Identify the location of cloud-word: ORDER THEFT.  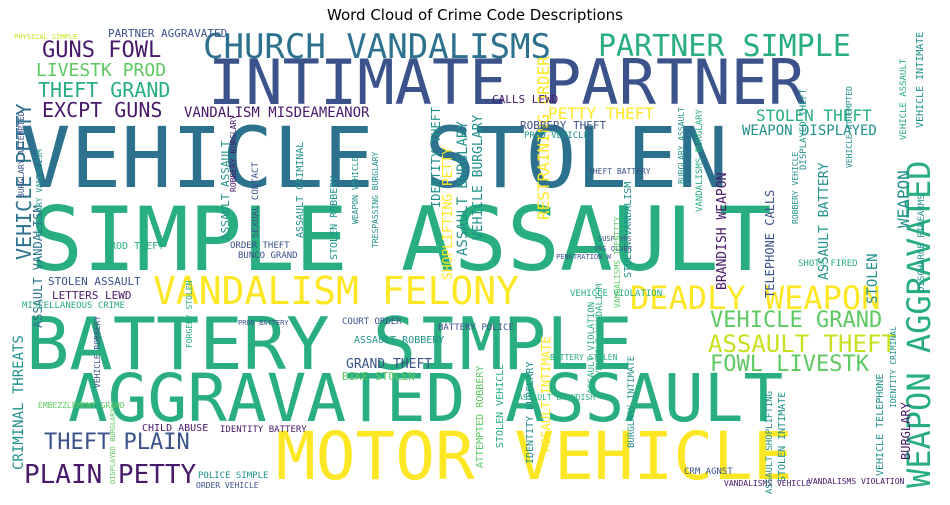
(260, 246).